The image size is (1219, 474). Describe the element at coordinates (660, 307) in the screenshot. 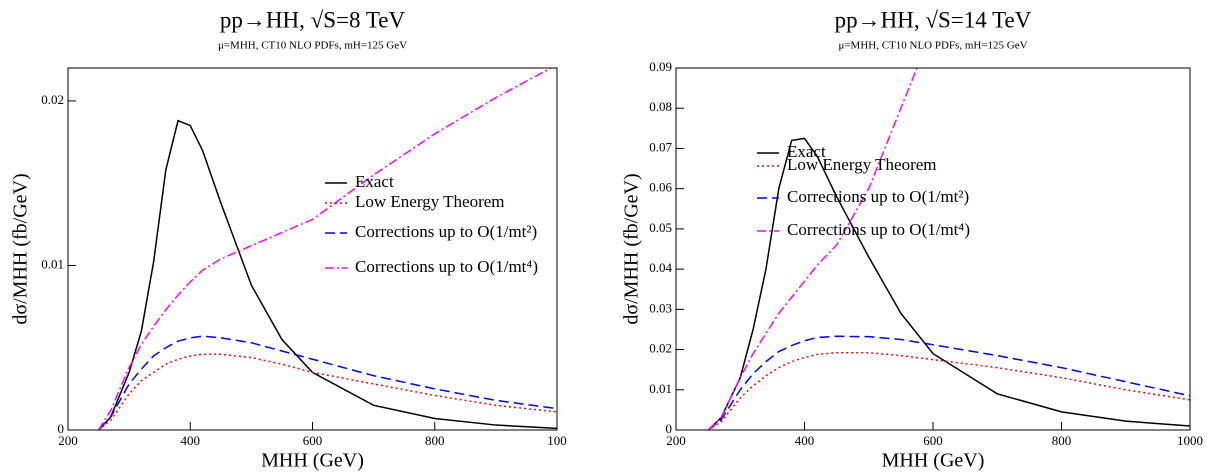

I see `y-tick-label: 0.03` at that location.